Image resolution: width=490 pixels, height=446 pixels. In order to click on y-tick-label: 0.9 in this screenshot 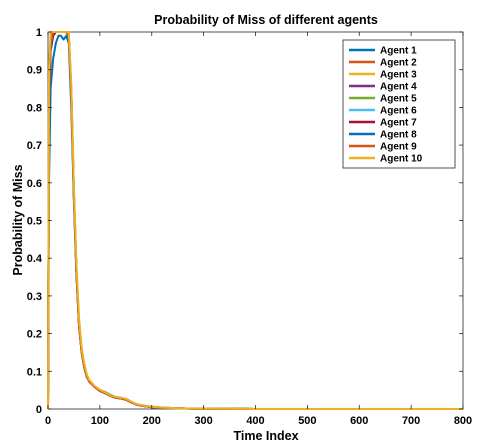, I will do `click(34, 71)`.